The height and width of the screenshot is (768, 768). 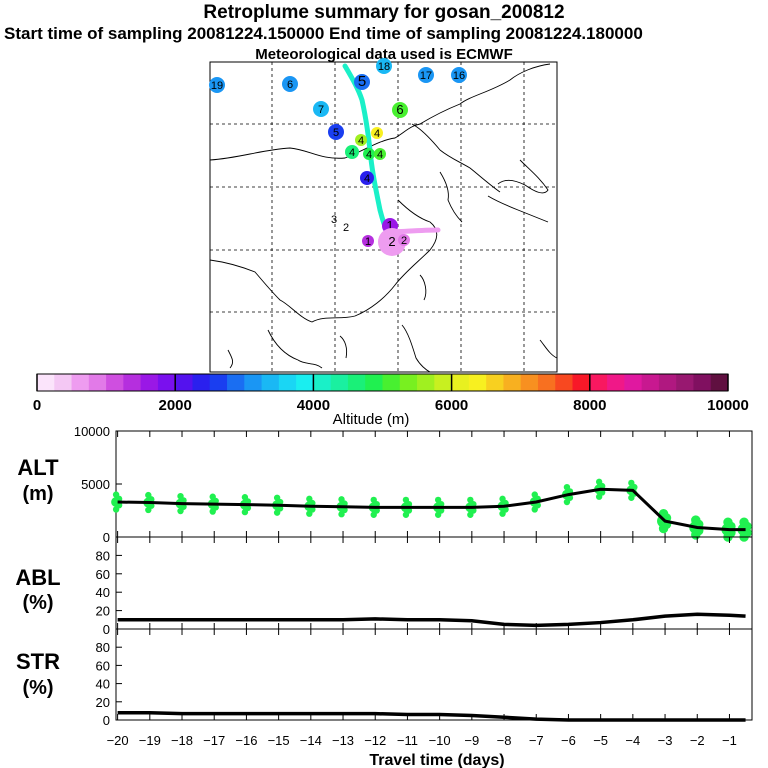 I want to click on x-tick-label: −13, so click(x=343, y=740).